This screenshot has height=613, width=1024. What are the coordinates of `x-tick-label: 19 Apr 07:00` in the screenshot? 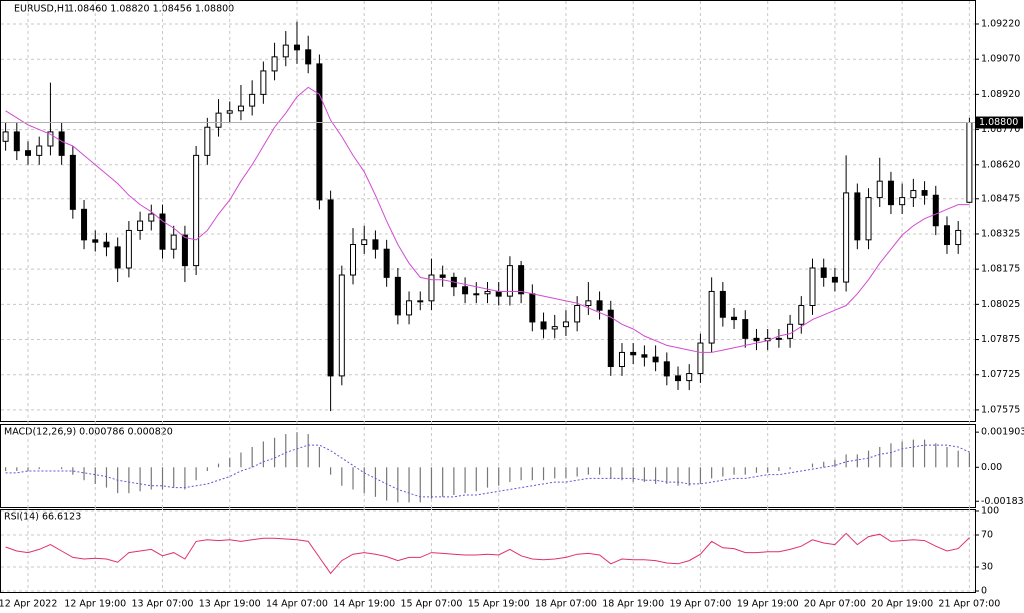 It's located at (700, 604).